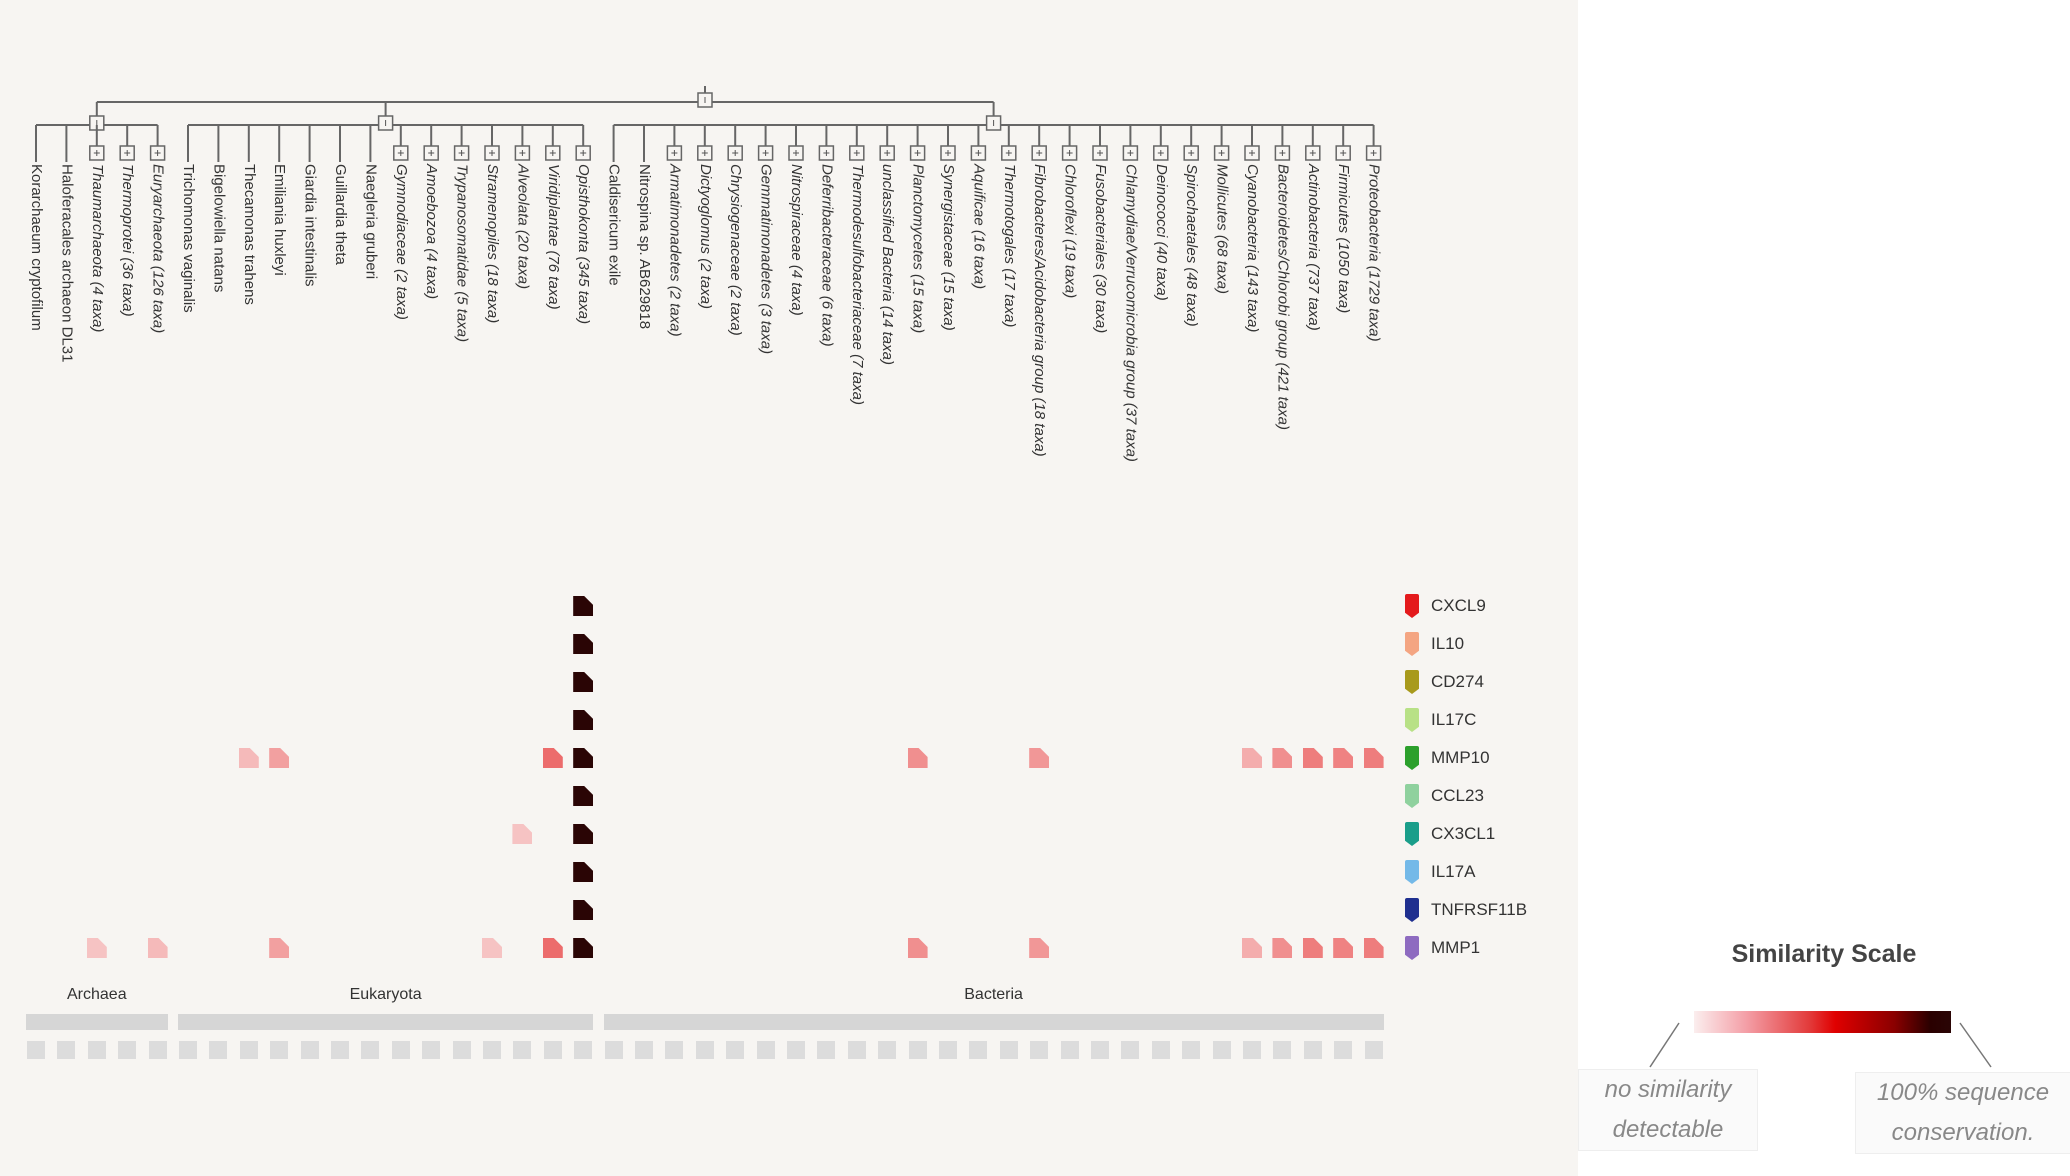  What do you see at coordinates (1070, 231) in the screenshot?
I see `taxon-label: Chloroflexi (19 taxa)` at bounding box center [1070, 231].